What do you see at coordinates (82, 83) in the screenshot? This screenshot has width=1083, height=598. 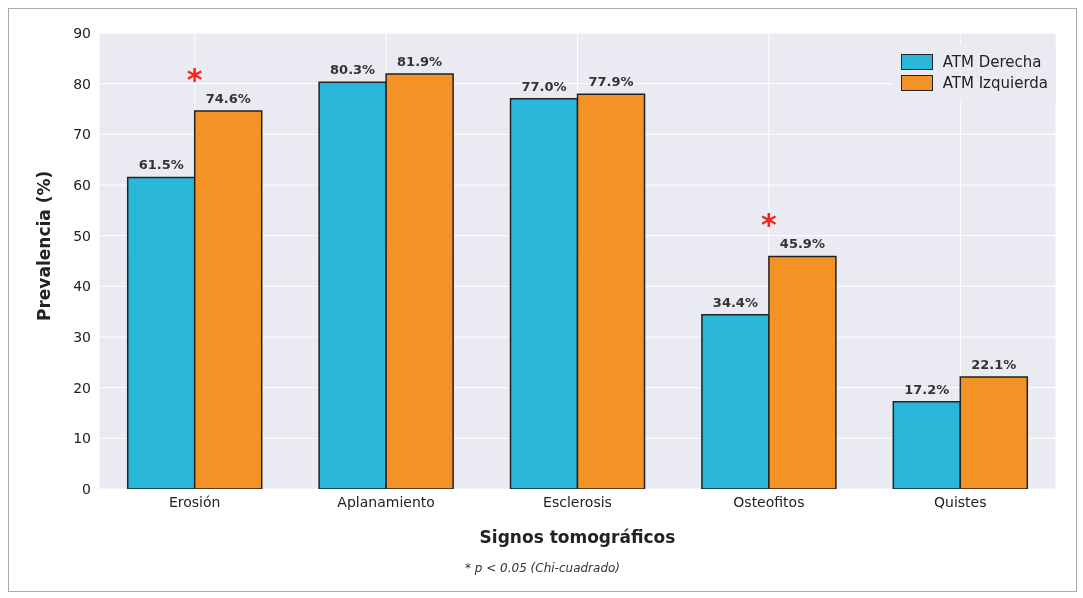 I see `y-tick-label: 80` at bounding box center [82, 83].